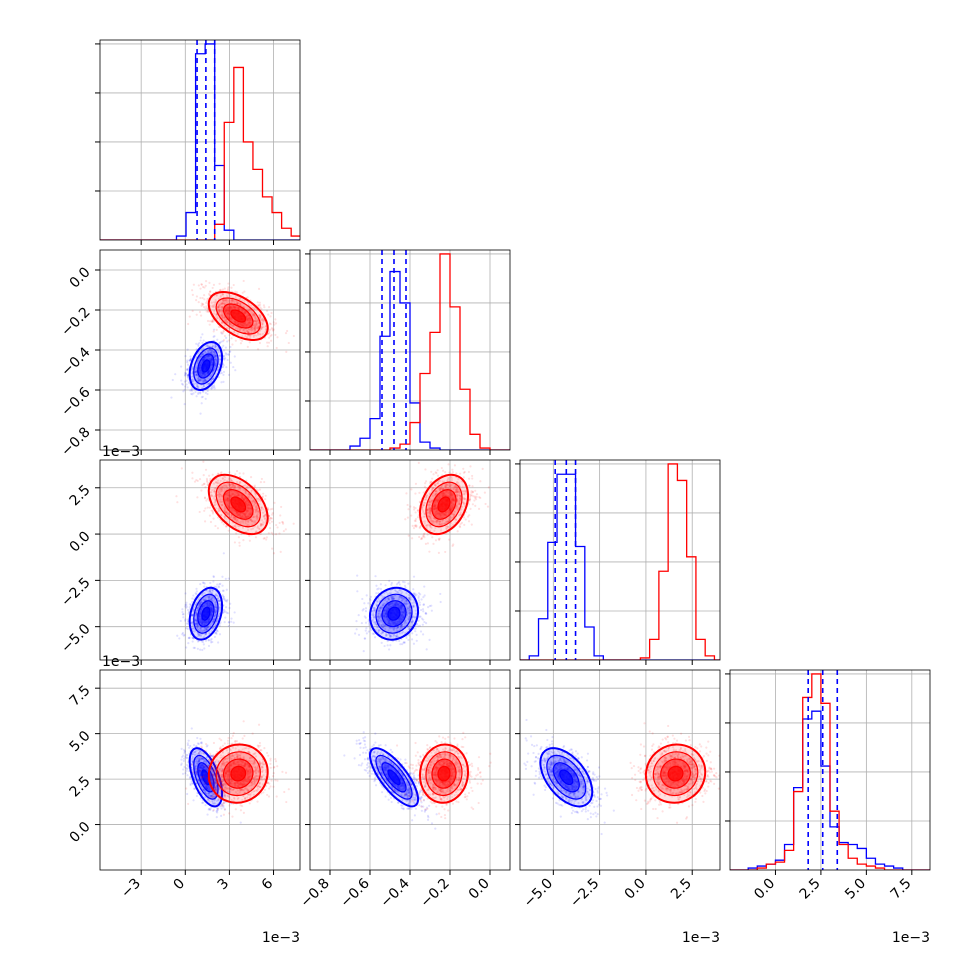  I want to click on x-tick-label: −0.2, so click(434, 893).